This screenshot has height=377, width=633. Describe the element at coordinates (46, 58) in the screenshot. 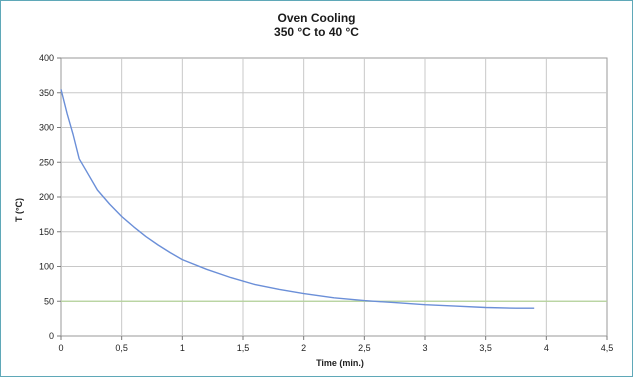

I see `y-tick-label: 400` at that location.